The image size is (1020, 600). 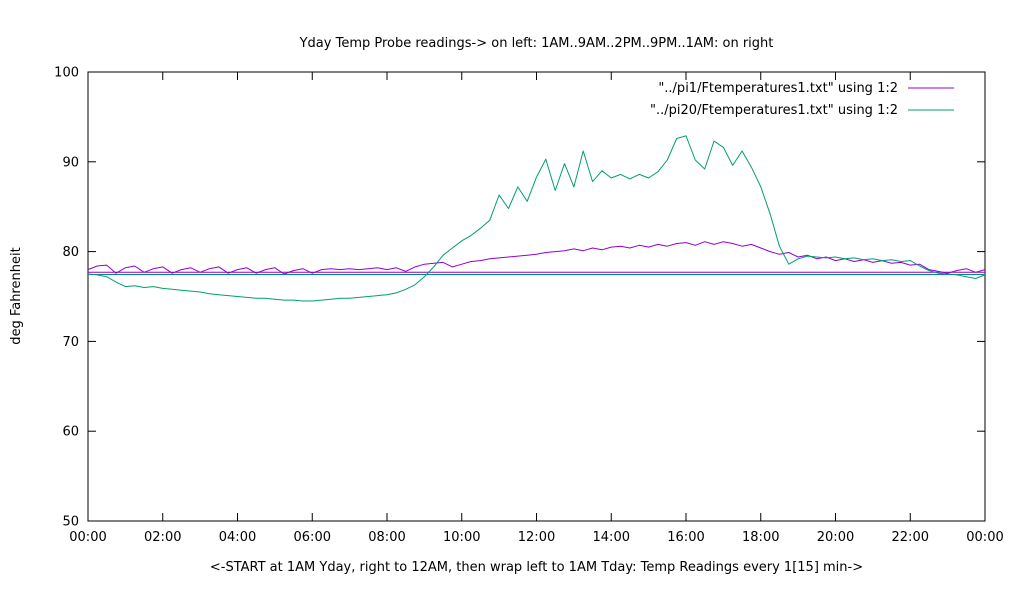 What do you see at coordinates (66, 73) in the screenshot?
I see `y-tick-label: 100` at bounding box center [66, 73].